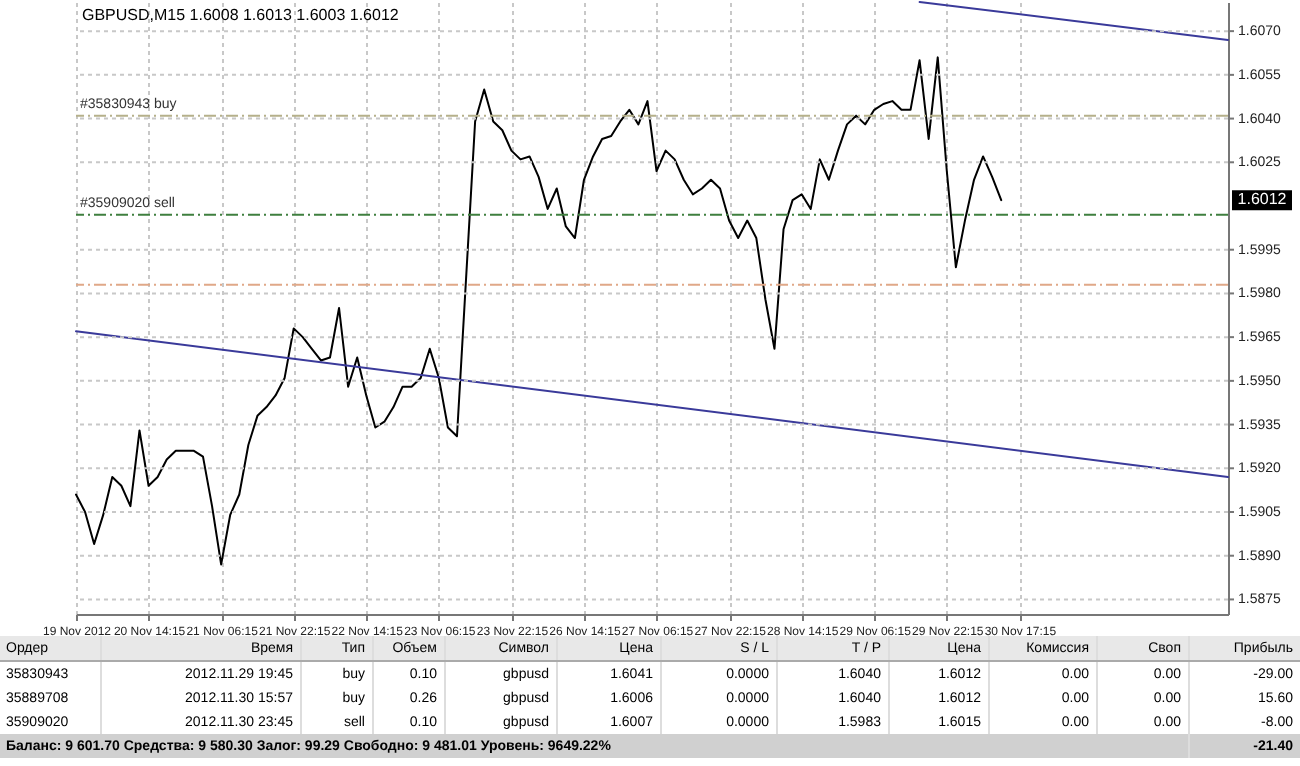  Describe the element at coordinates (241, 15) in the screenshot. I see `chart-title: GBPUSD,M15 1.6008 1.6013 1.6003 1.6012` at that location.